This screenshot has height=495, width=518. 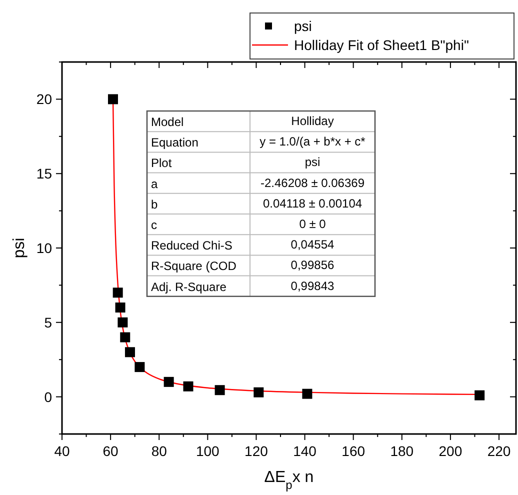 What do you see at coordinates (44, 99) in the screenshot?
I see `y-tick-label: 20` at bounding box center [44, 99].